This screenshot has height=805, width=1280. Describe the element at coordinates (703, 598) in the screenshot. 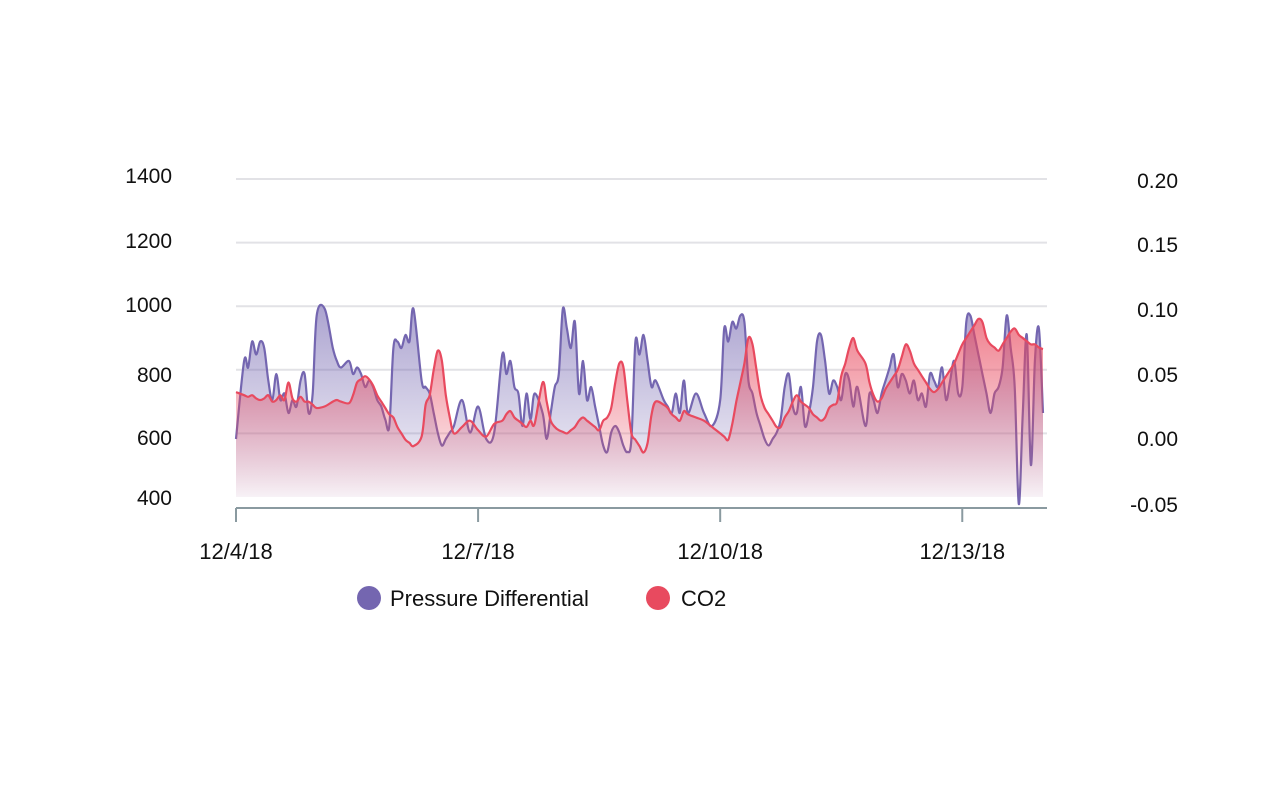

I see `legend-label: CO2` at that location.